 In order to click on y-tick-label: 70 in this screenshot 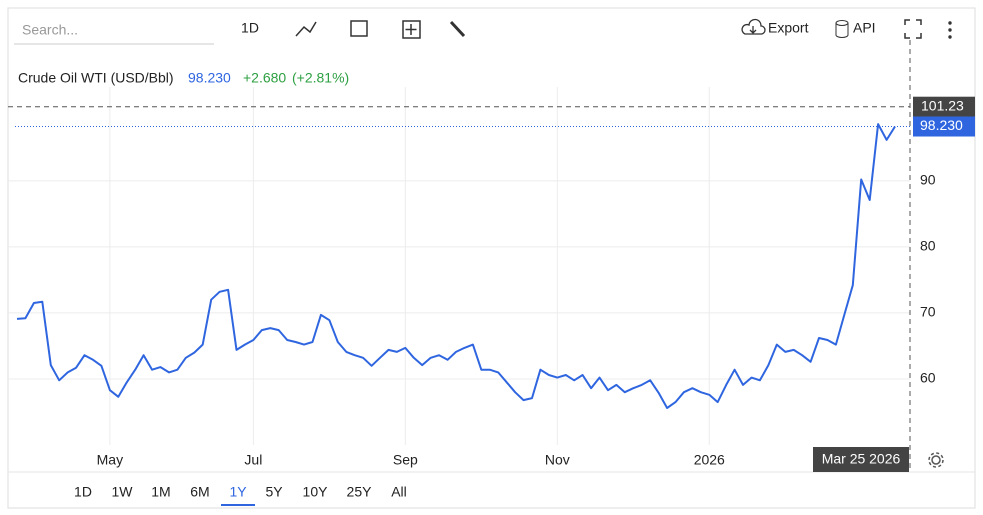, I will do `click(928, 312)`.